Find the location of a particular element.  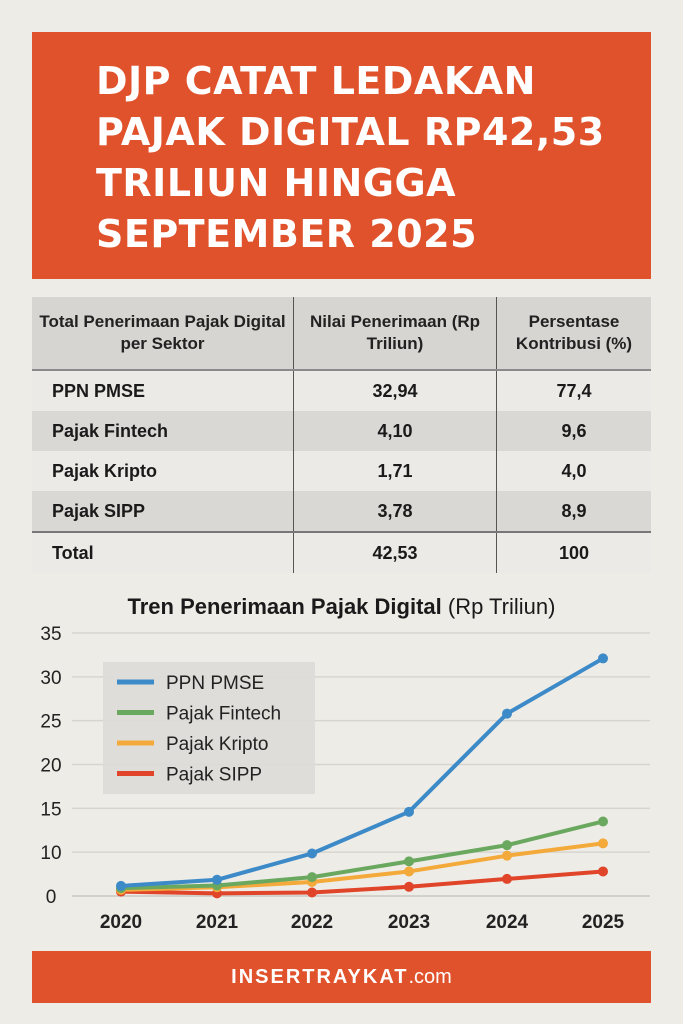

x-tick-label: 2021 is located at coordinates (217, 922).